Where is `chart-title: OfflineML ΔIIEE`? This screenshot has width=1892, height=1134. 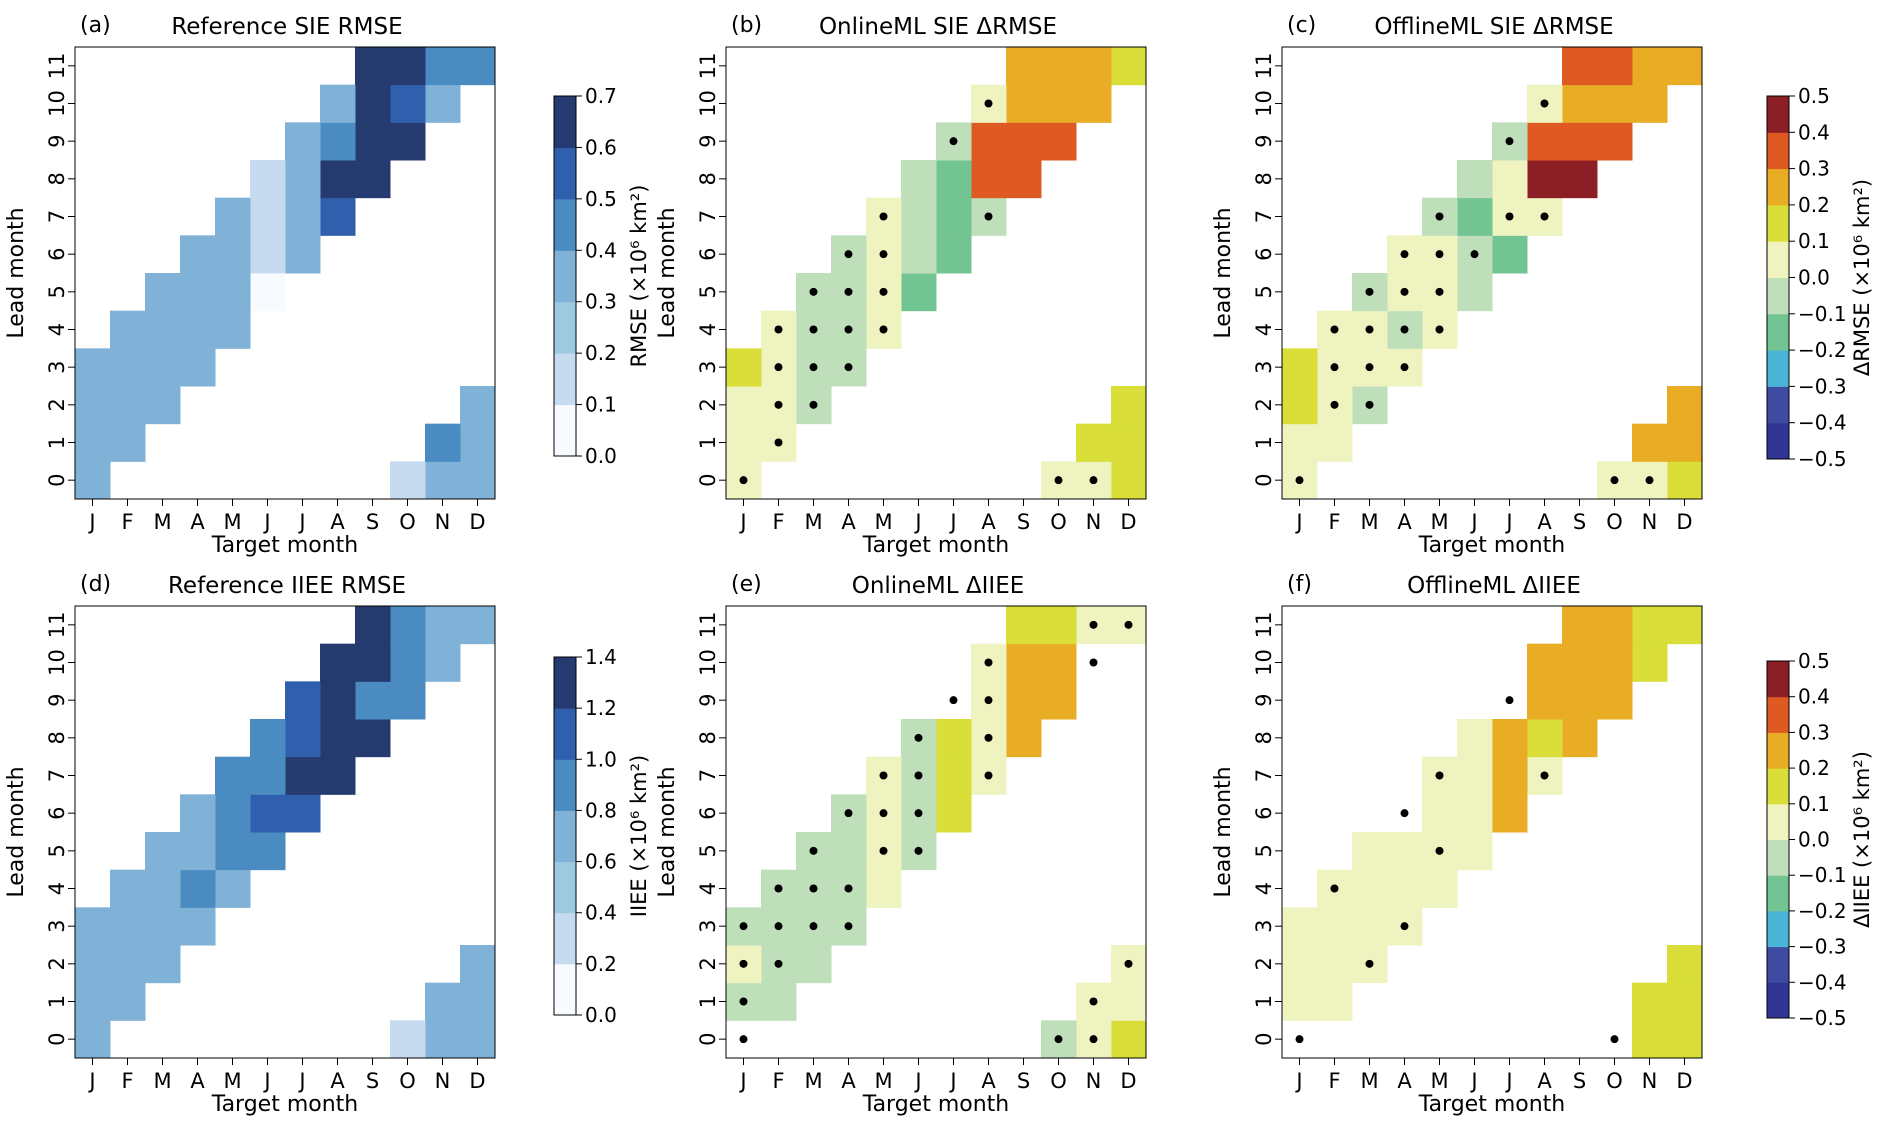
chart-title: OfflineML ΔIIEE is located at coordinates (1494, 586).